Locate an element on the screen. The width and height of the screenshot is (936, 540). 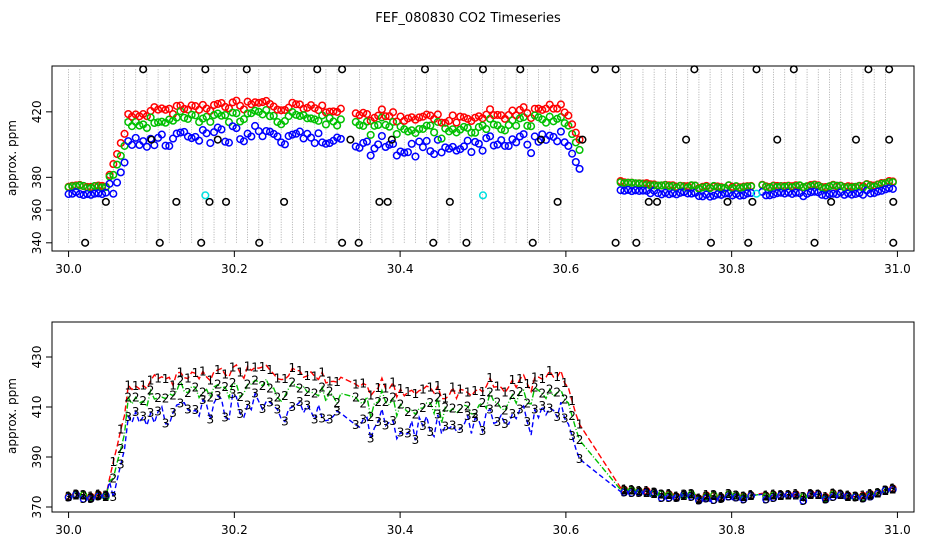
bottom-x-tick-label: 30.2 is located at coordinates (234, 530).